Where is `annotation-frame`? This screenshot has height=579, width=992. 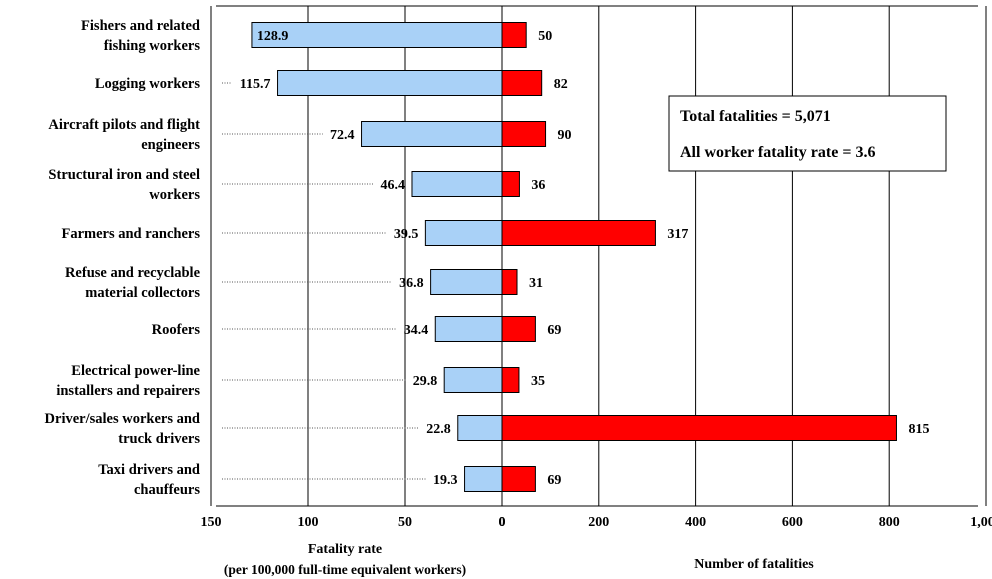 annotation-frame is located at coordinates (807, 133).